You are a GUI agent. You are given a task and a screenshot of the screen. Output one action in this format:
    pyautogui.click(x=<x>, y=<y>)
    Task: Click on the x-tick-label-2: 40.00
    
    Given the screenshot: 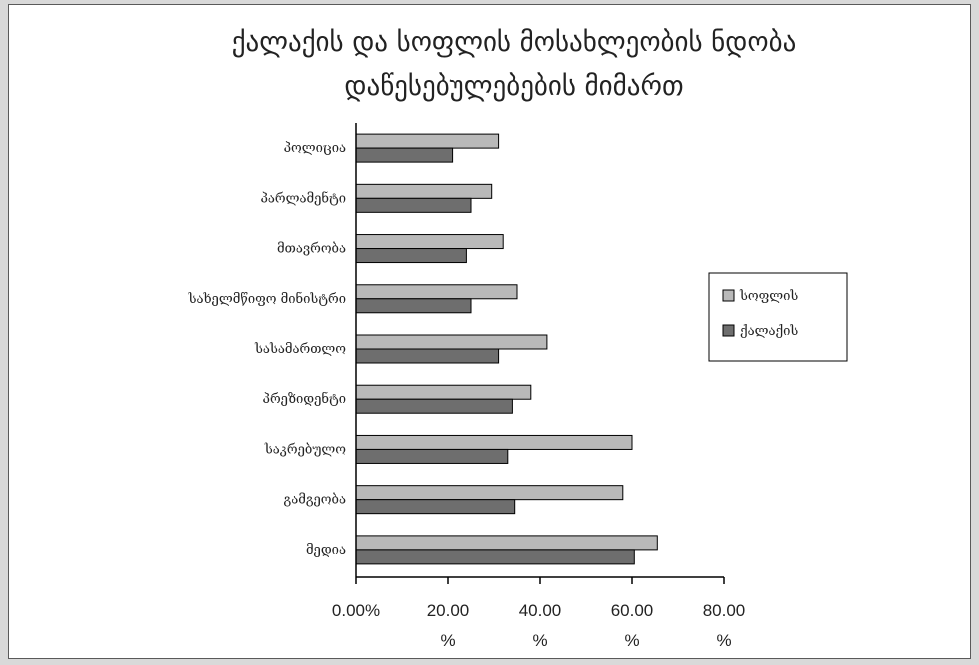 What is the action you would take?
    pyautogui.click(x=540, y=610)
    